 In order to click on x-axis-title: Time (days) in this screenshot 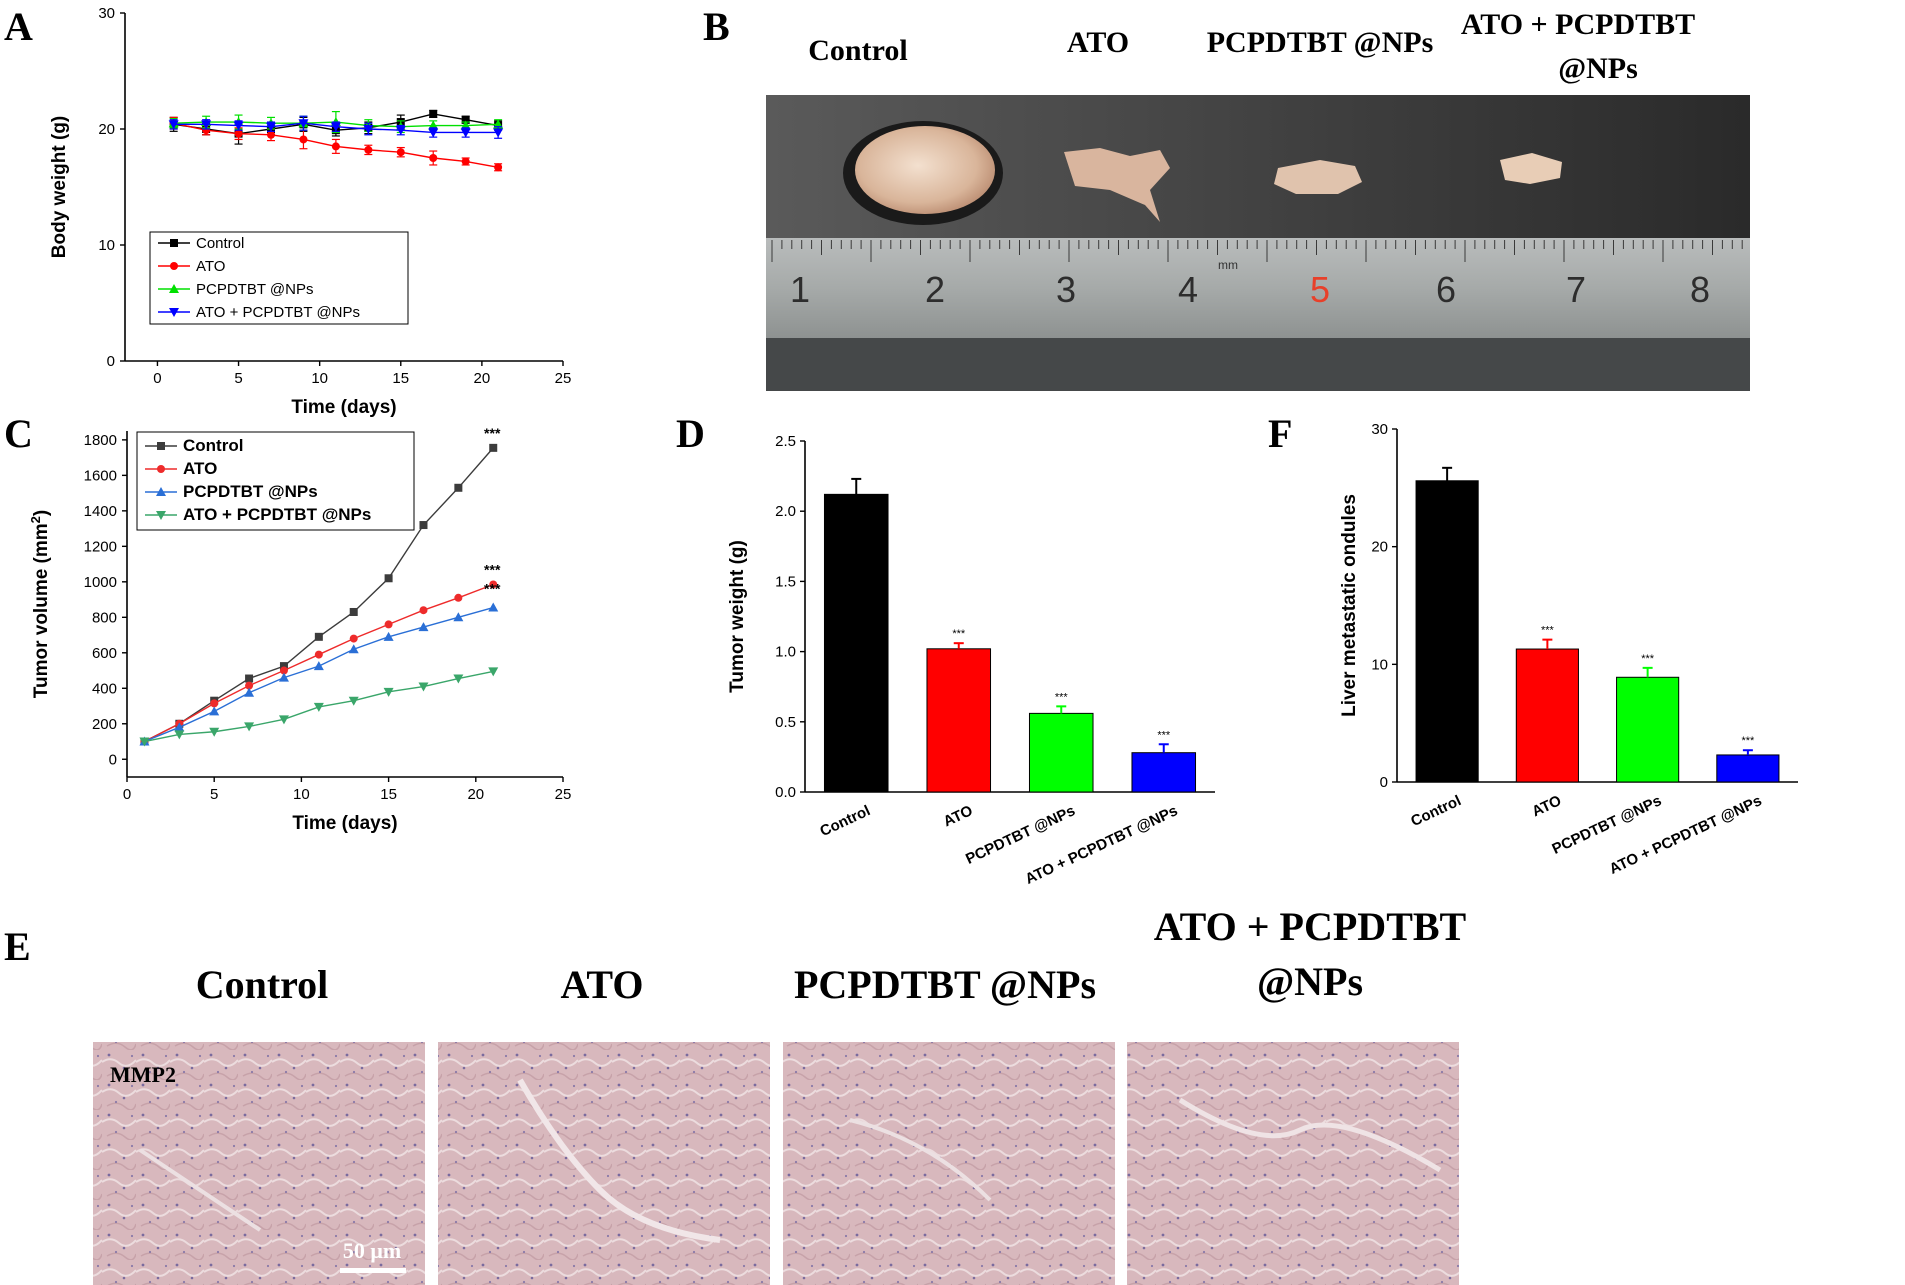, I will do `click(344, 823)`.